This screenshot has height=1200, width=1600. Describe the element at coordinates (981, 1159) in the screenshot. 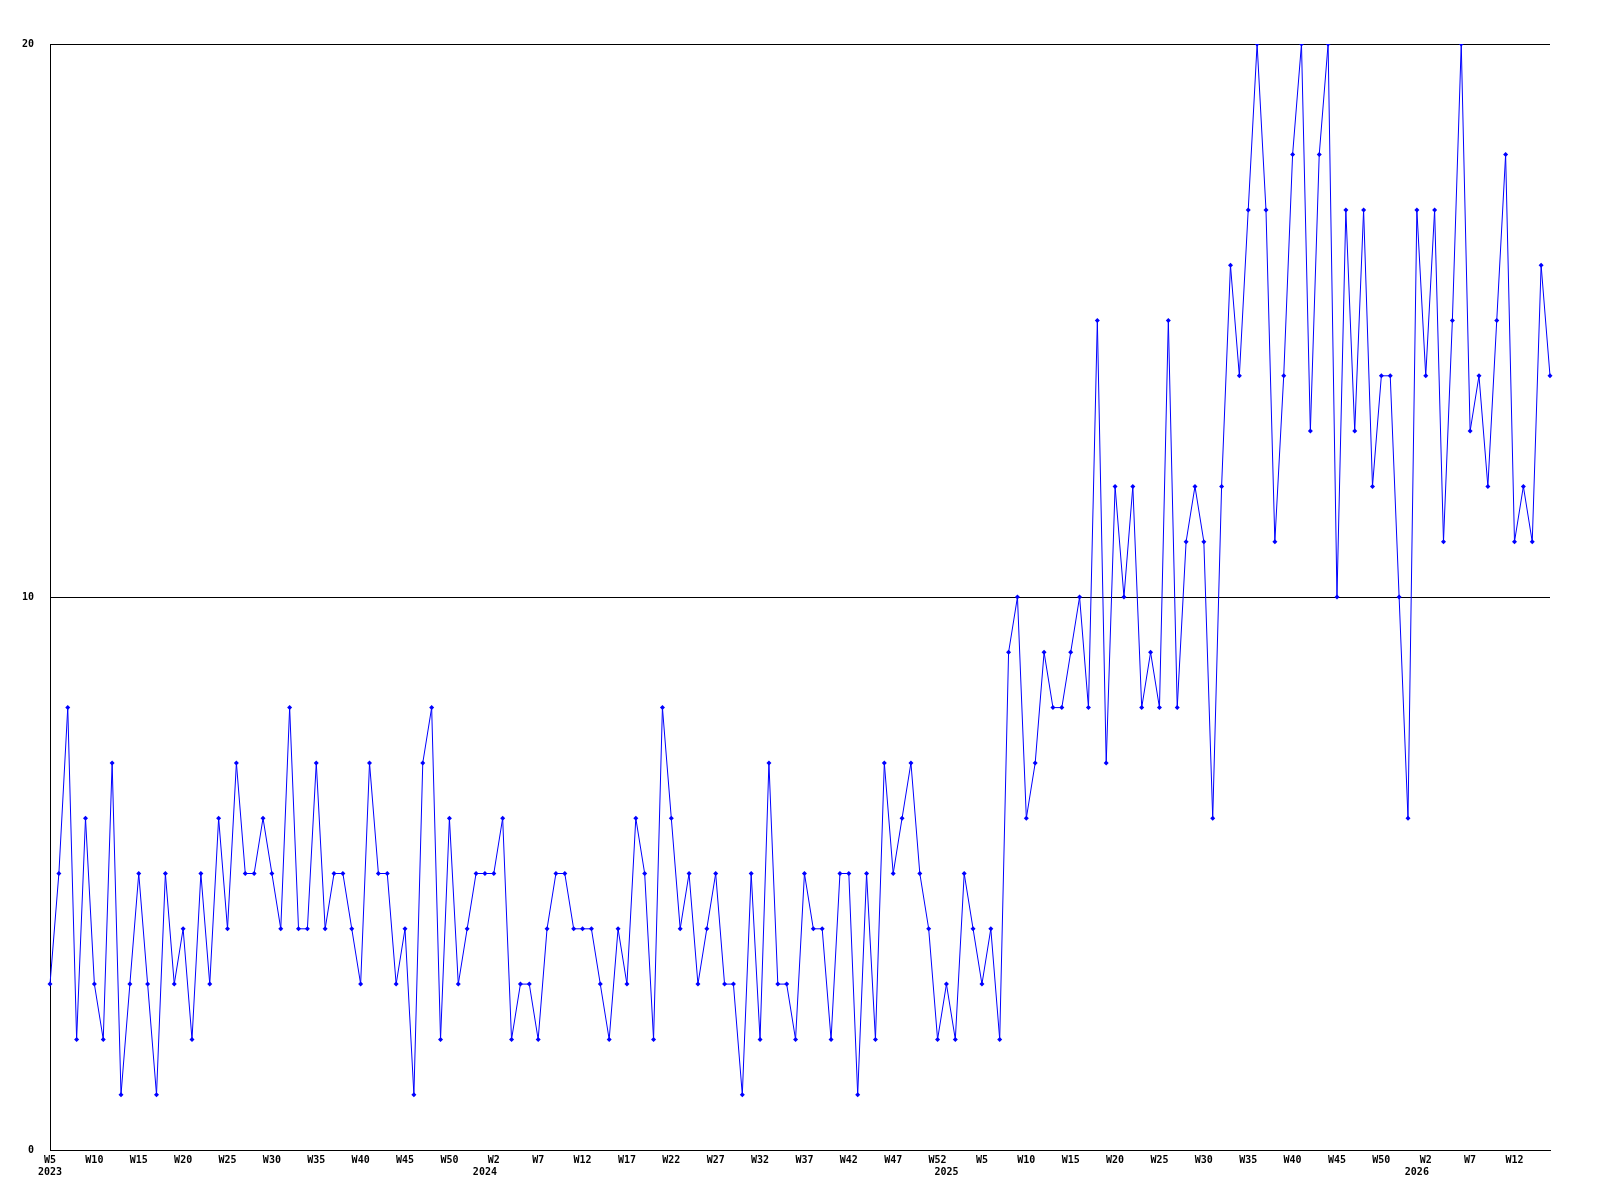

I see `x-tick-label: W5` at that location.